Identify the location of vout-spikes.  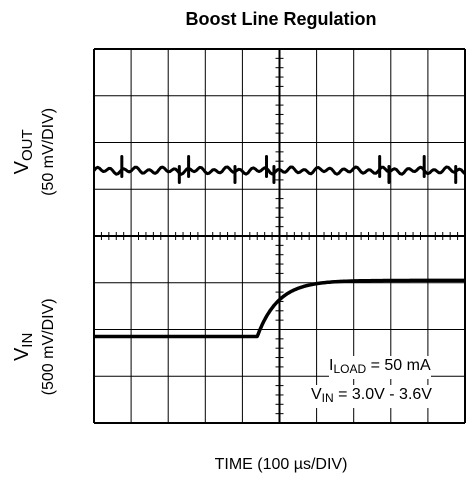
(289, 170).